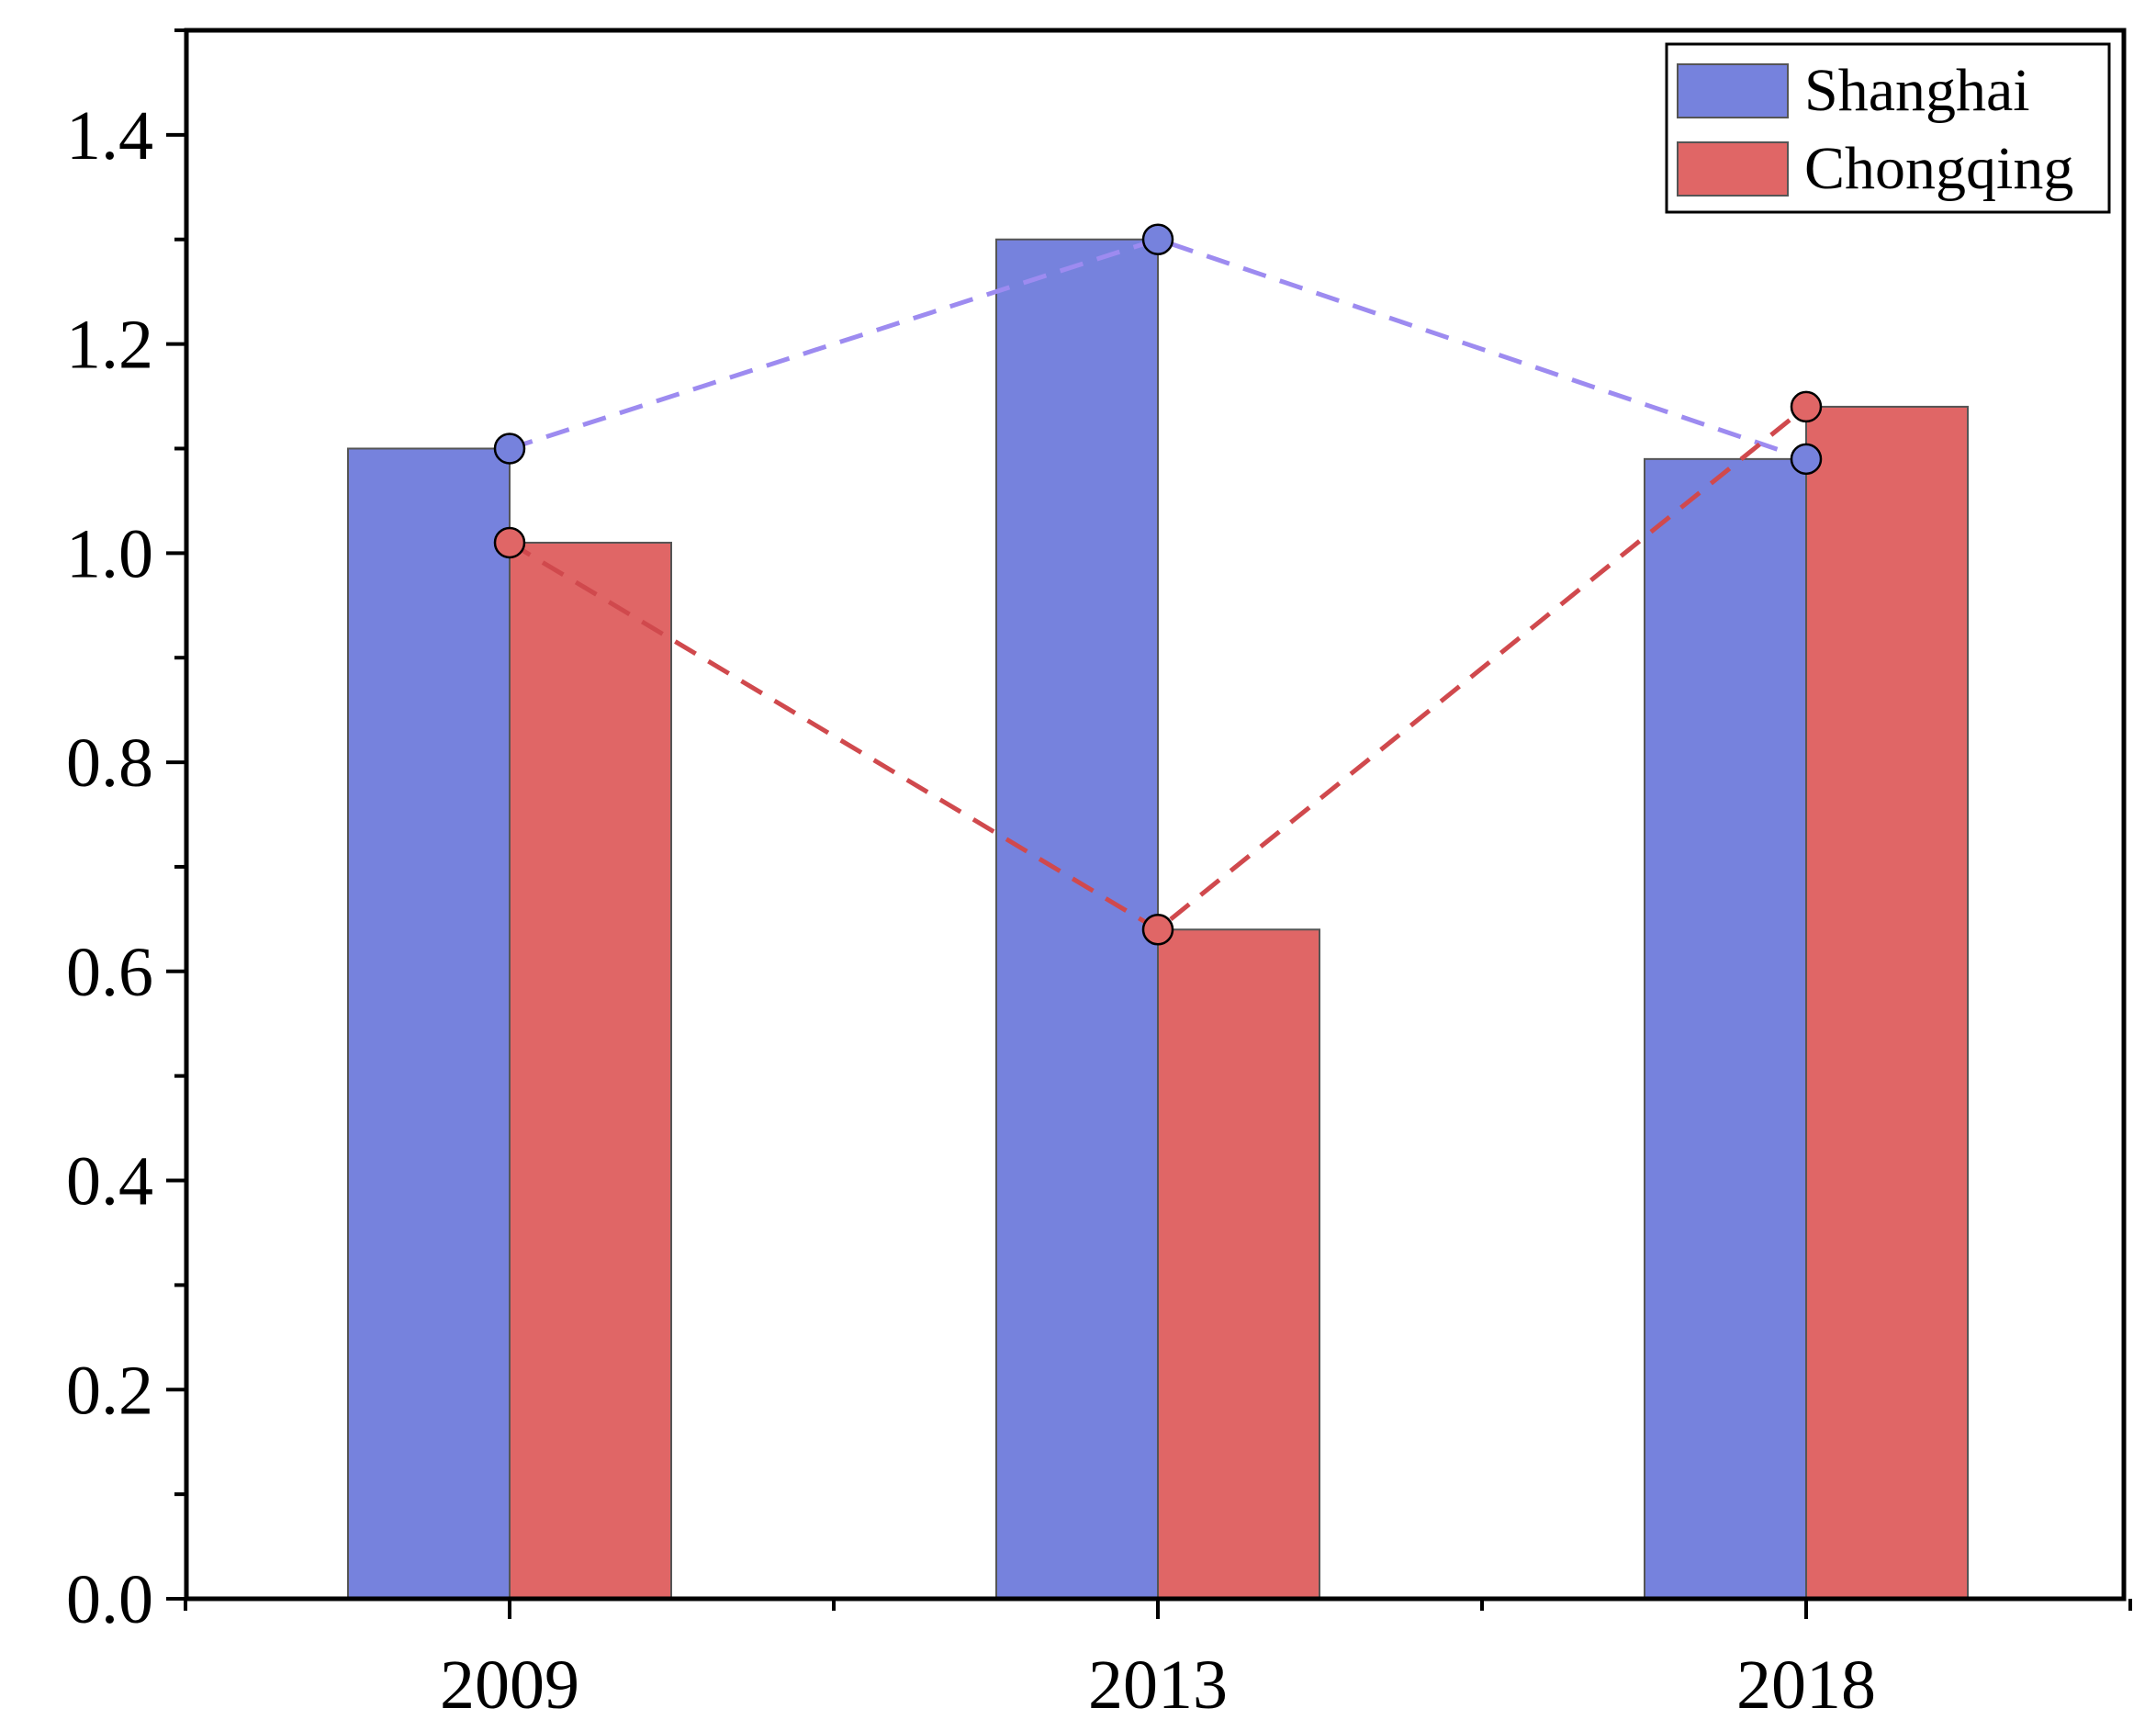  I want to click on bar-chongqing-2013, so click(1238, 1264).